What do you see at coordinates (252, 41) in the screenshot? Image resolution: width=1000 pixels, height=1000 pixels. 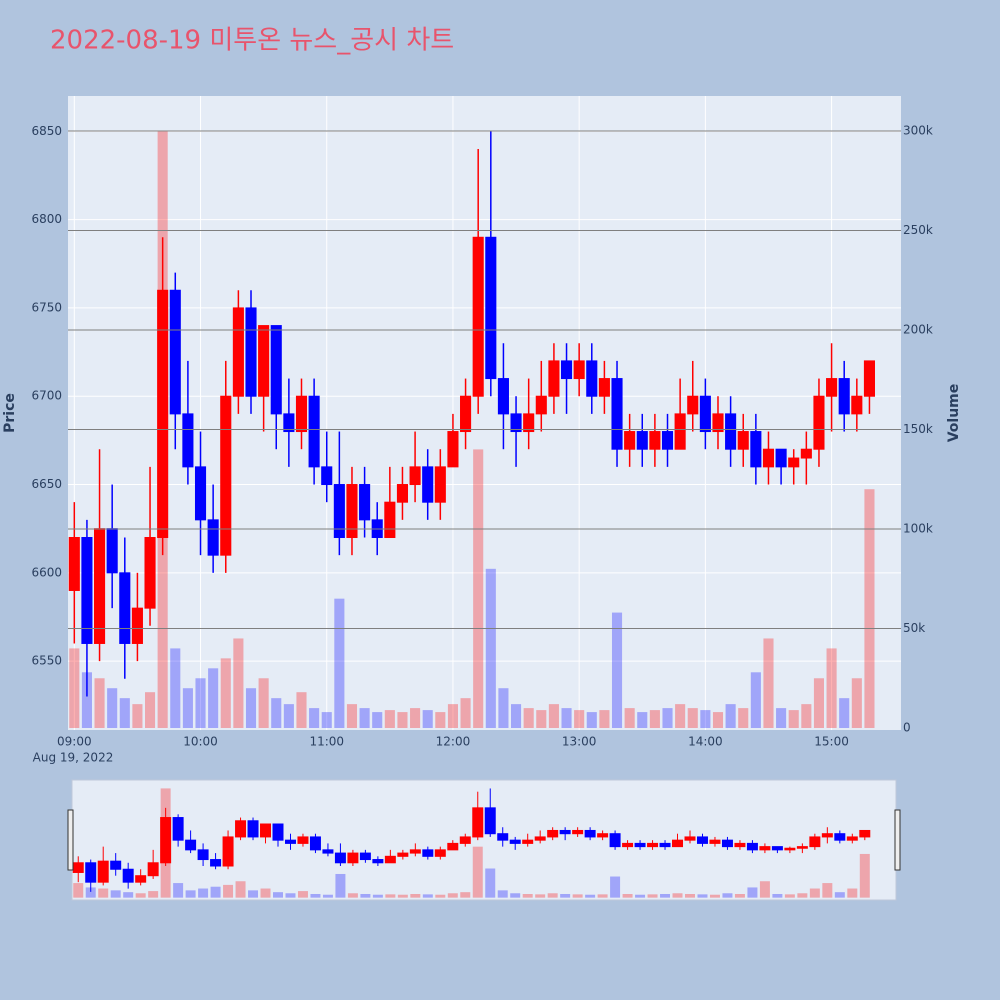 I see `chart-title: 2022-08-19 미투온 뉴스_공시 차트` at bounding box center [252, 41].